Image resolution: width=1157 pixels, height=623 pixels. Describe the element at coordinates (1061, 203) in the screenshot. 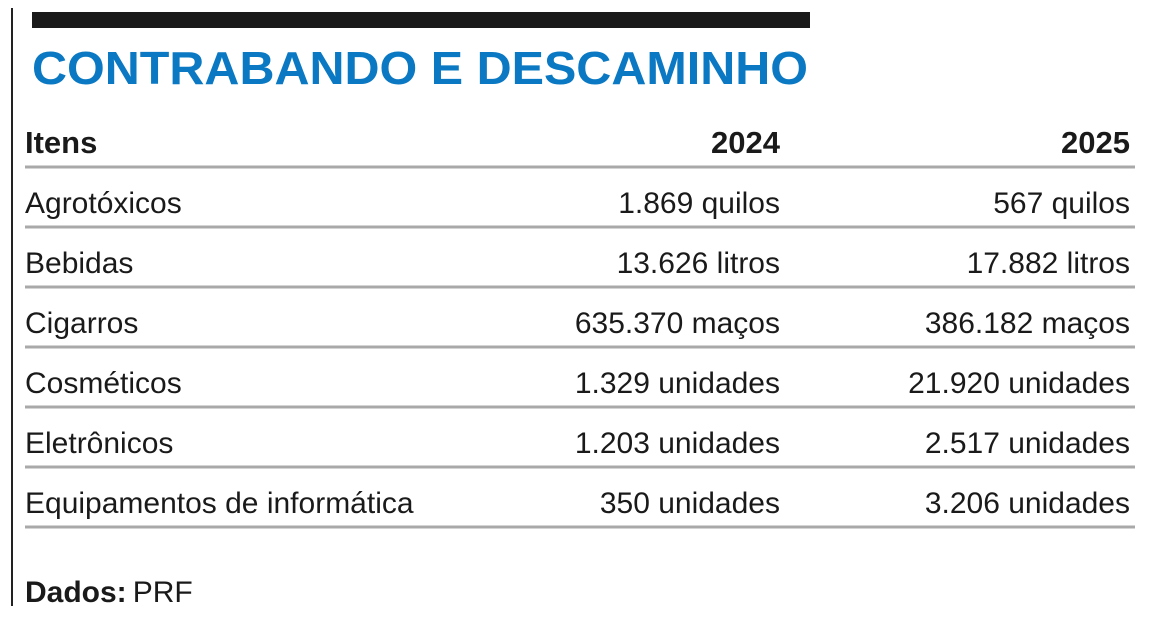

I see `table-cell: 567 quilos` at that location.